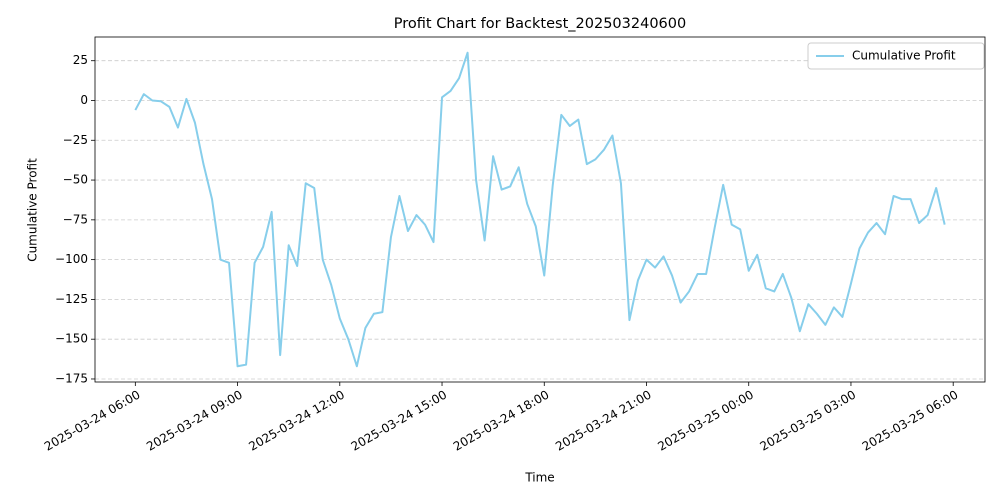  Describe the element at coordinates (808, 421) in the screenshot. I see `x-tick-label: 2025-03-25 03:00` at that location.